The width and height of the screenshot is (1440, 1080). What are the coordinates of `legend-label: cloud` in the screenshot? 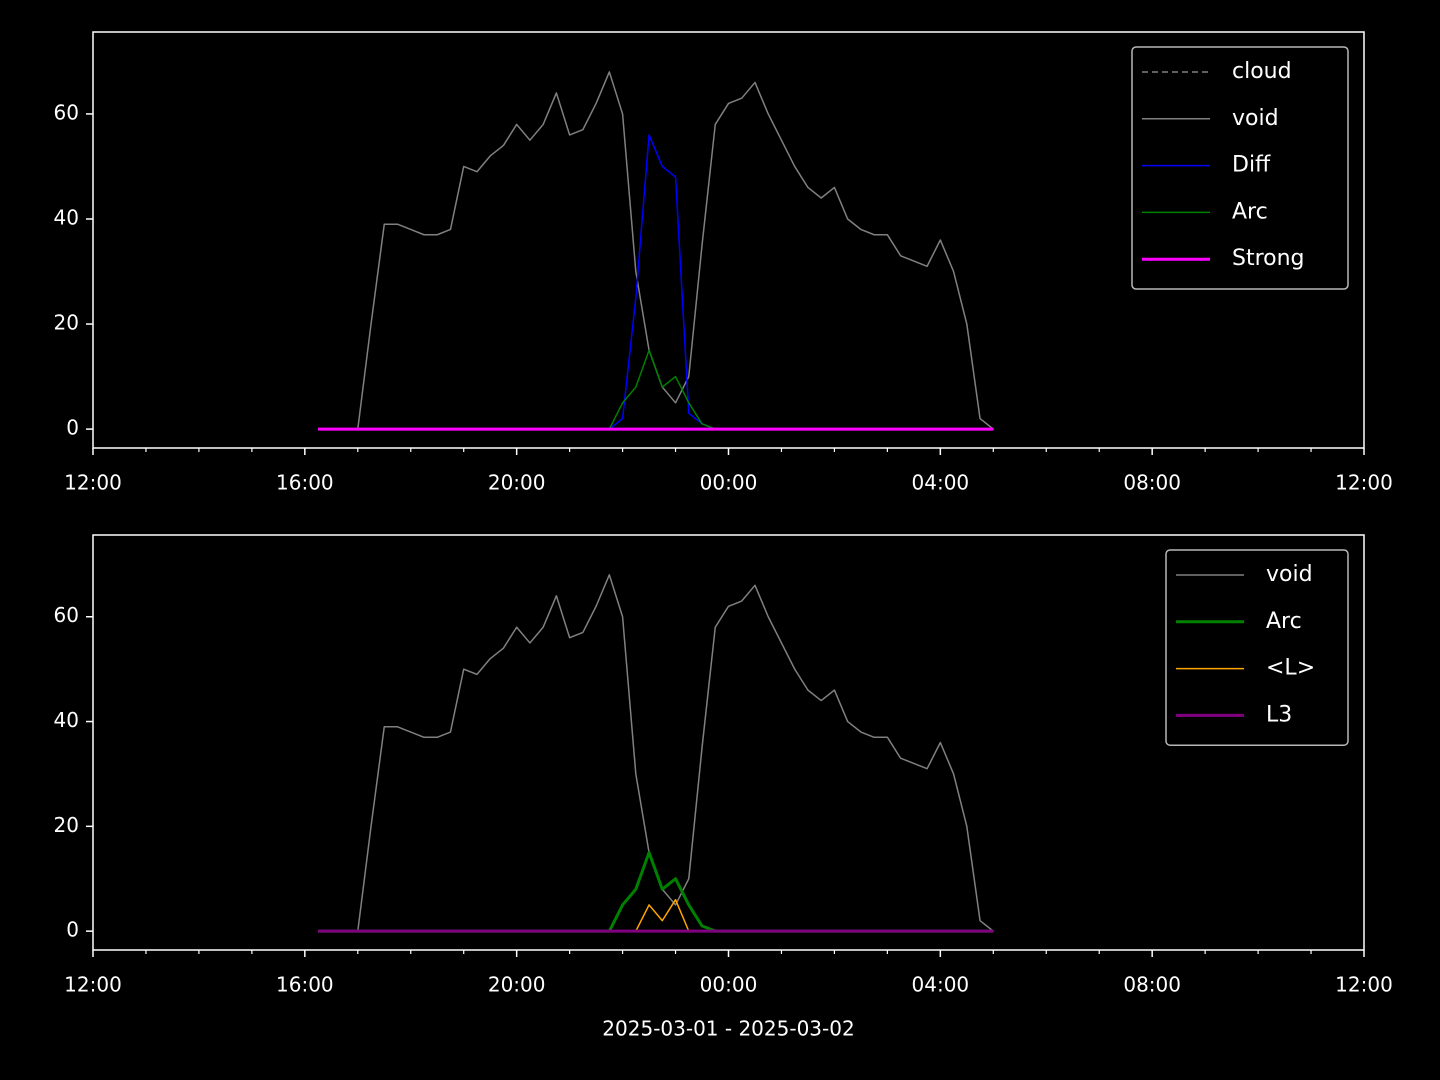 It's located at (1262, 71).